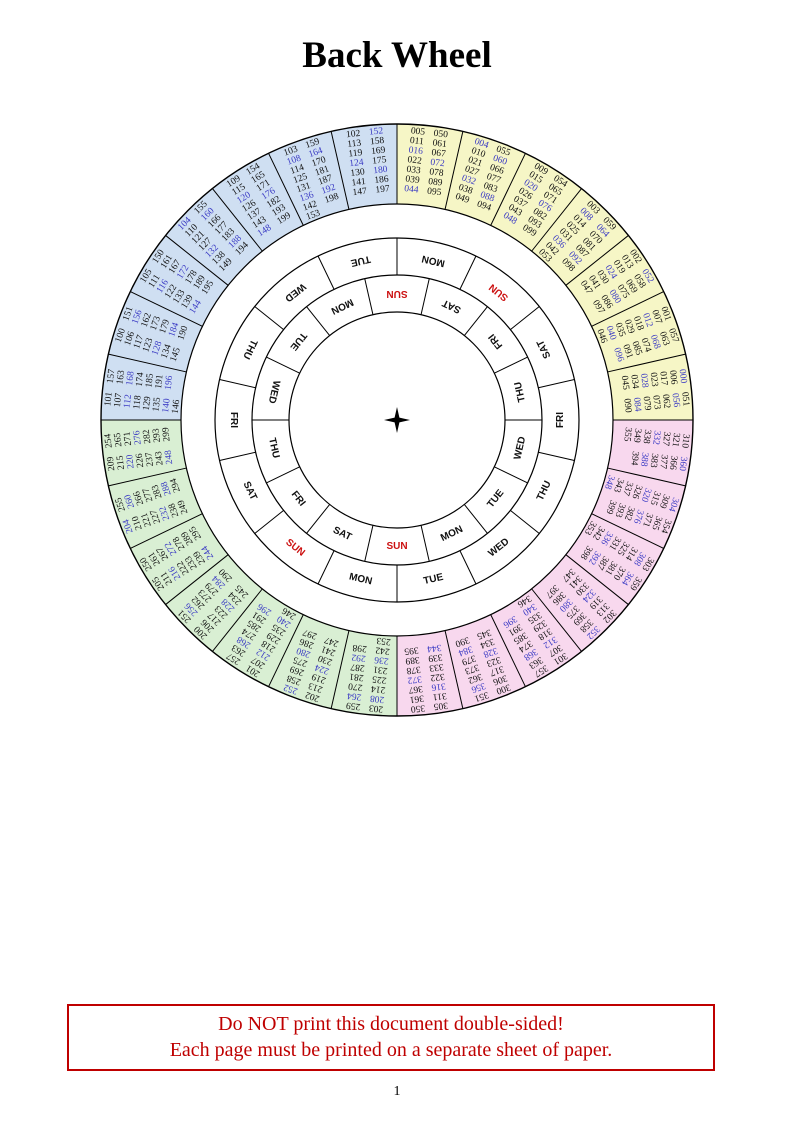  What do you see at coordinates (378, 689) in the screenshot?
I see `year-number: 214` at bounding box center [378, 689].